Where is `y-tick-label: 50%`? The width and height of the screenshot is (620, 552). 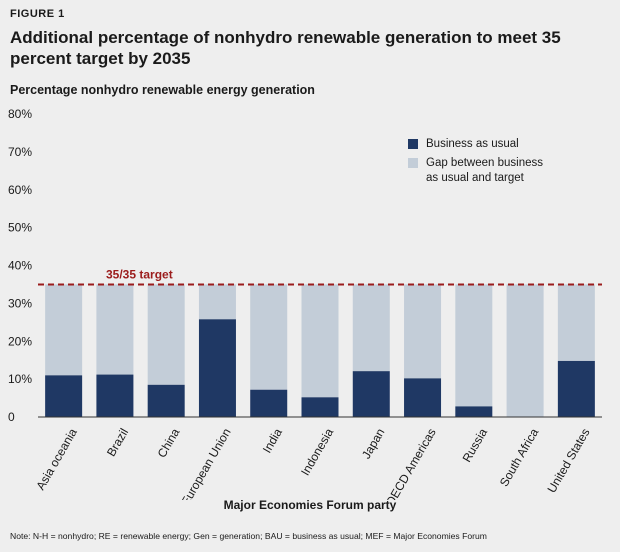
y-tick-label: 50% is located at coordinates (20, 228).